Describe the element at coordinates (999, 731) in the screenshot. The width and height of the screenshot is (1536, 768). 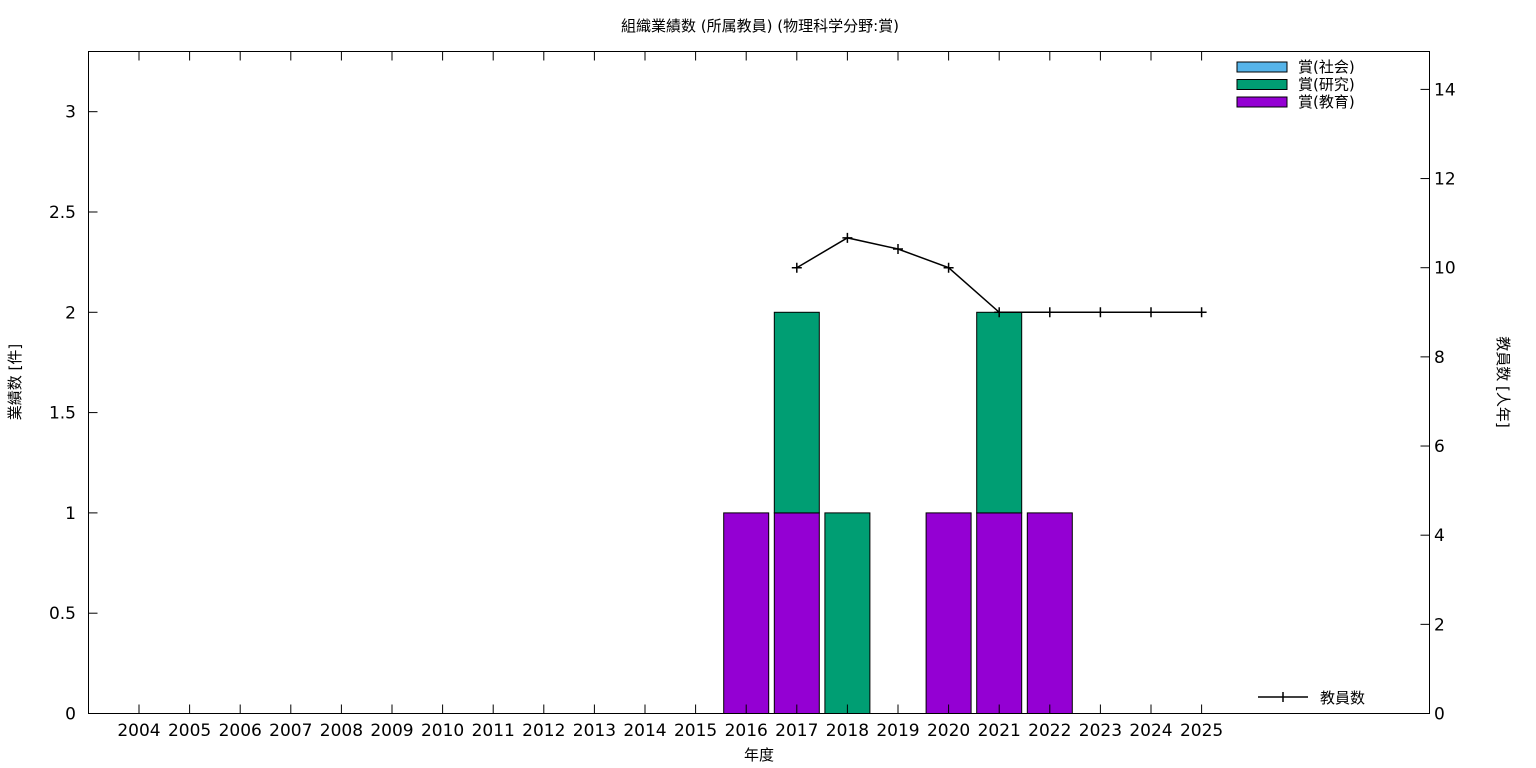
I see `x-tick-label: 2021` at that location.